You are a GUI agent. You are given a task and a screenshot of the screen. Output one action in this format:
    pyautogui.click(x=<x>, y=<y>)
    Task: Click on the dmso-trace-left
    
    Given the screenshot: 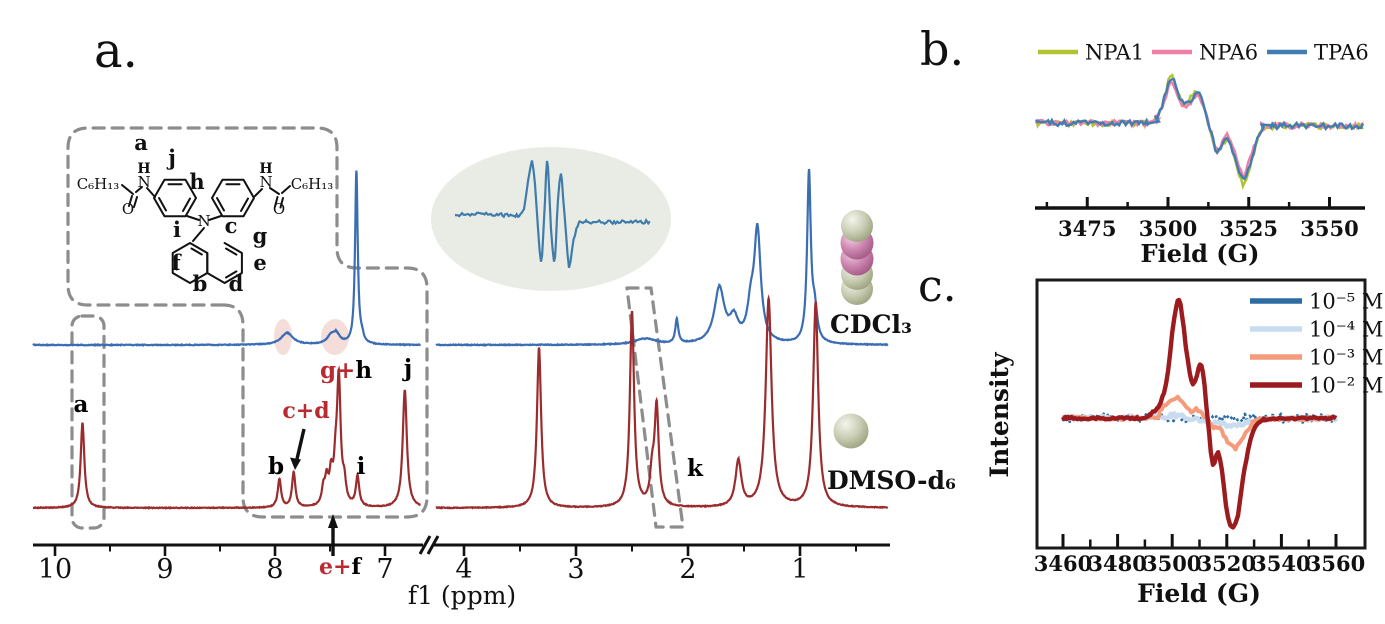 What is the action you would take?
    pyautogui.click(x=226, y=437)
    